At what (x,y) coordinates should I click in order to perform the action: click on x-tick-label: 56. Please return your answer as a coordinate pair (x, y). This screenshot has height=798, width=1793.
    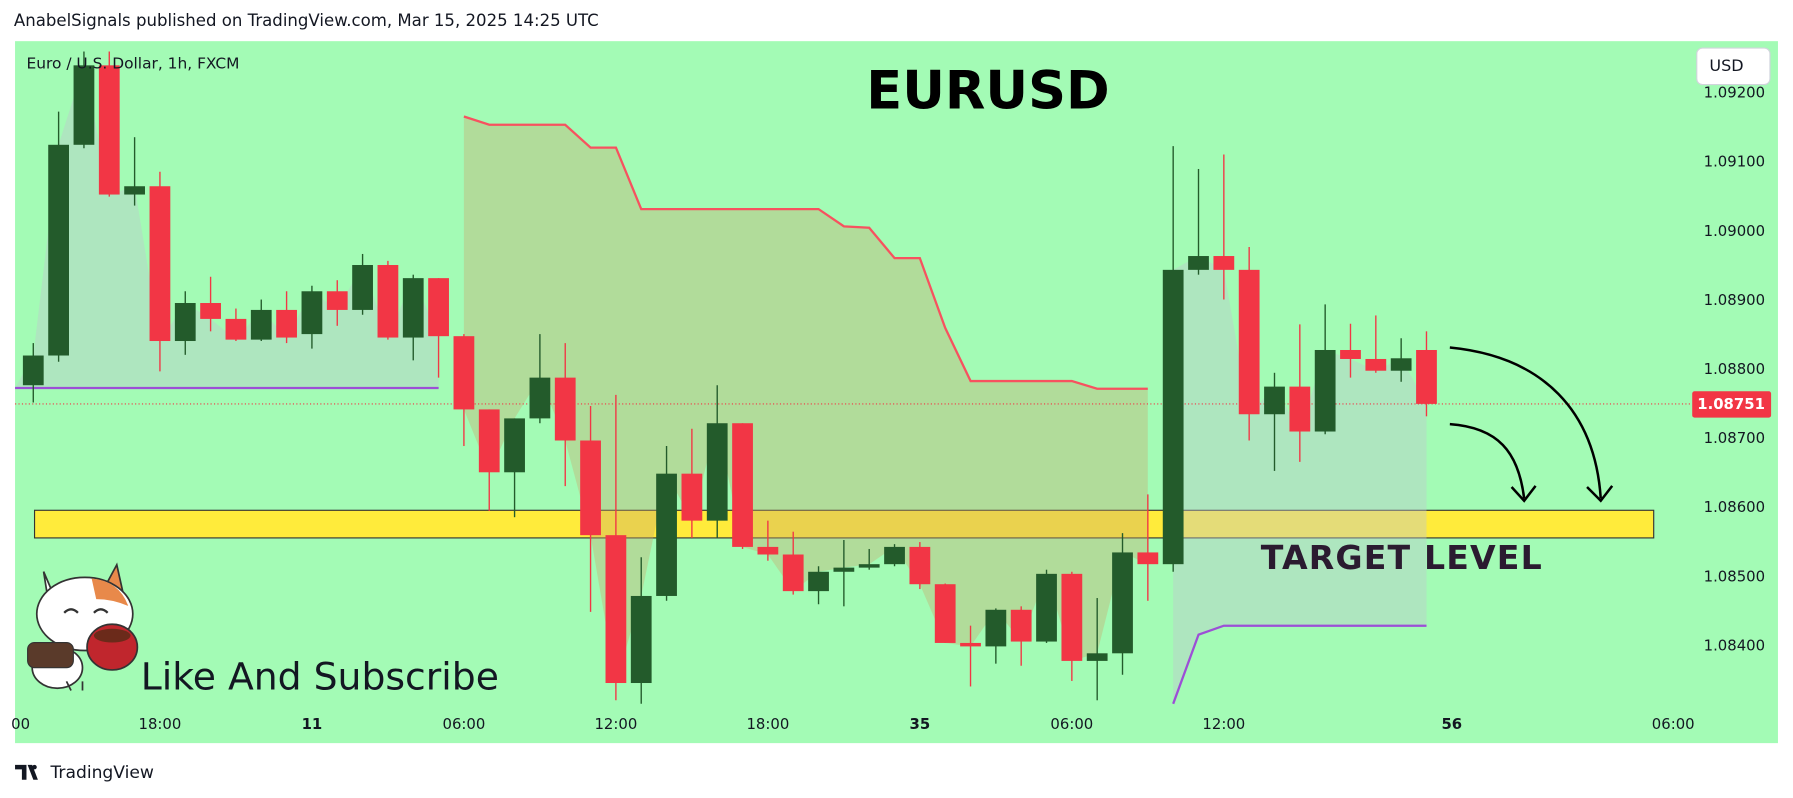
    Looking at the image, I should click on (1451, 724).